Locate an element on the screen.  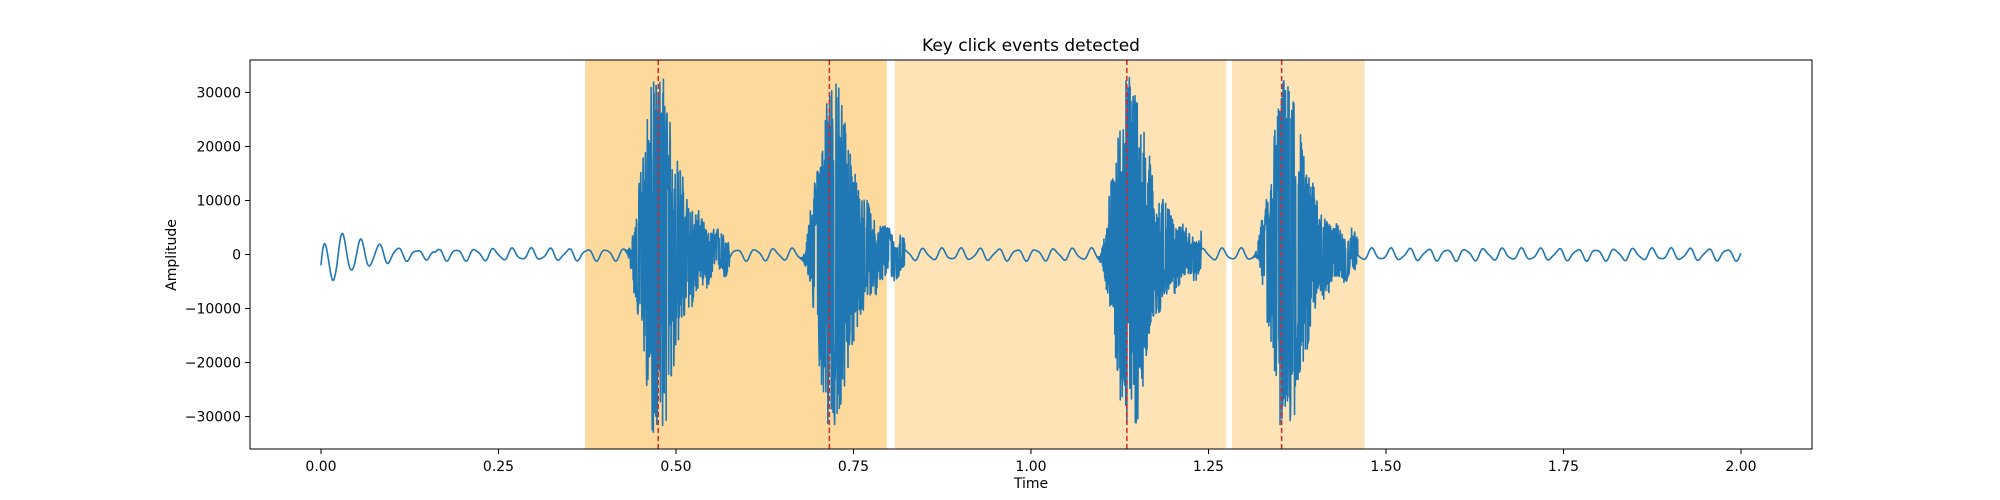
x-tick-label: 2.00 is located at coordinates (1740, 467).